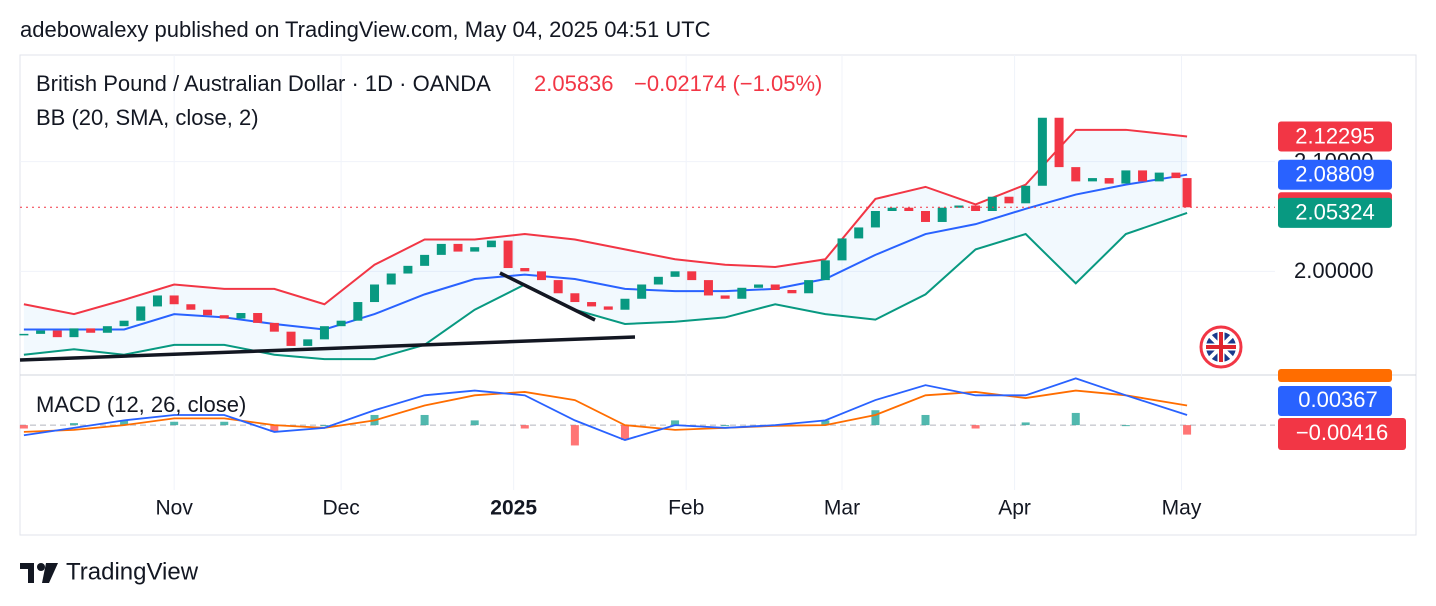 This screenshot has width=1436, height=606. I want to click on tradingview-logo, so click(39, 573).